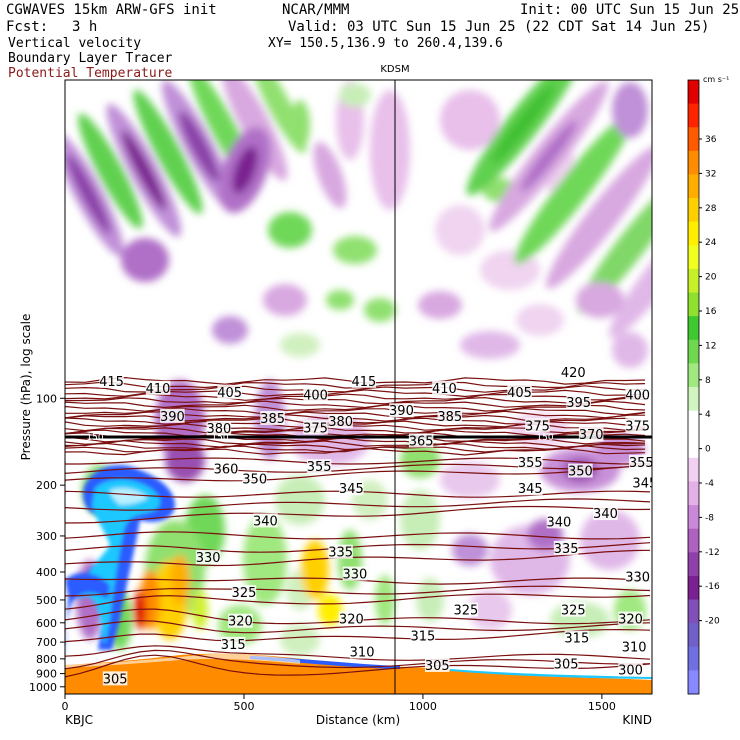  I want to click on theta-label: 415, so click(363, 382).